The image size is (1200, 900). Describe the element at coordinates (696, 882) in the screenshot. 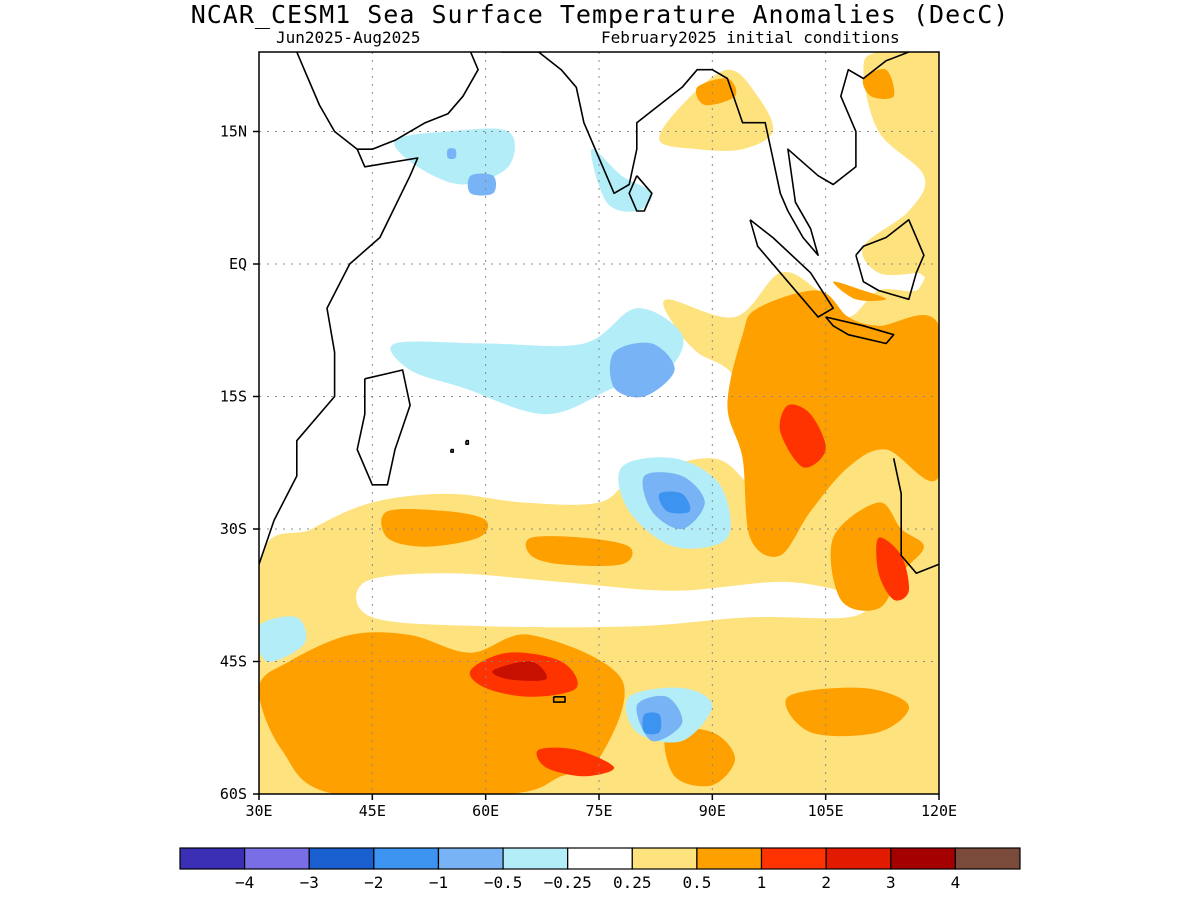

I see `colorbar-label: 0.5` at that location.